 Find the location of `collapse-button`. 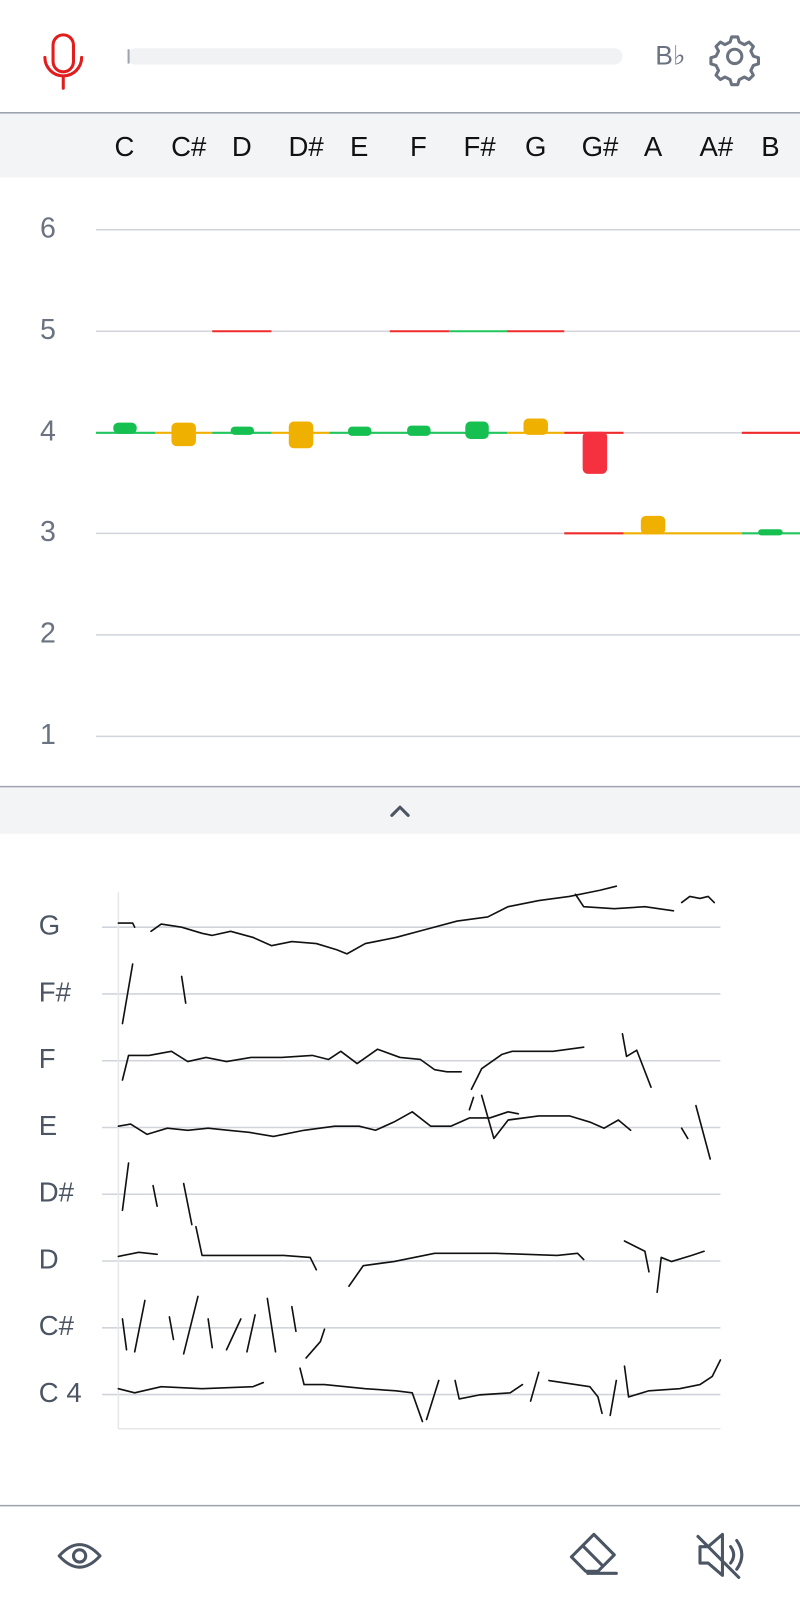

collapse-button is located at coordinates (400, 811).